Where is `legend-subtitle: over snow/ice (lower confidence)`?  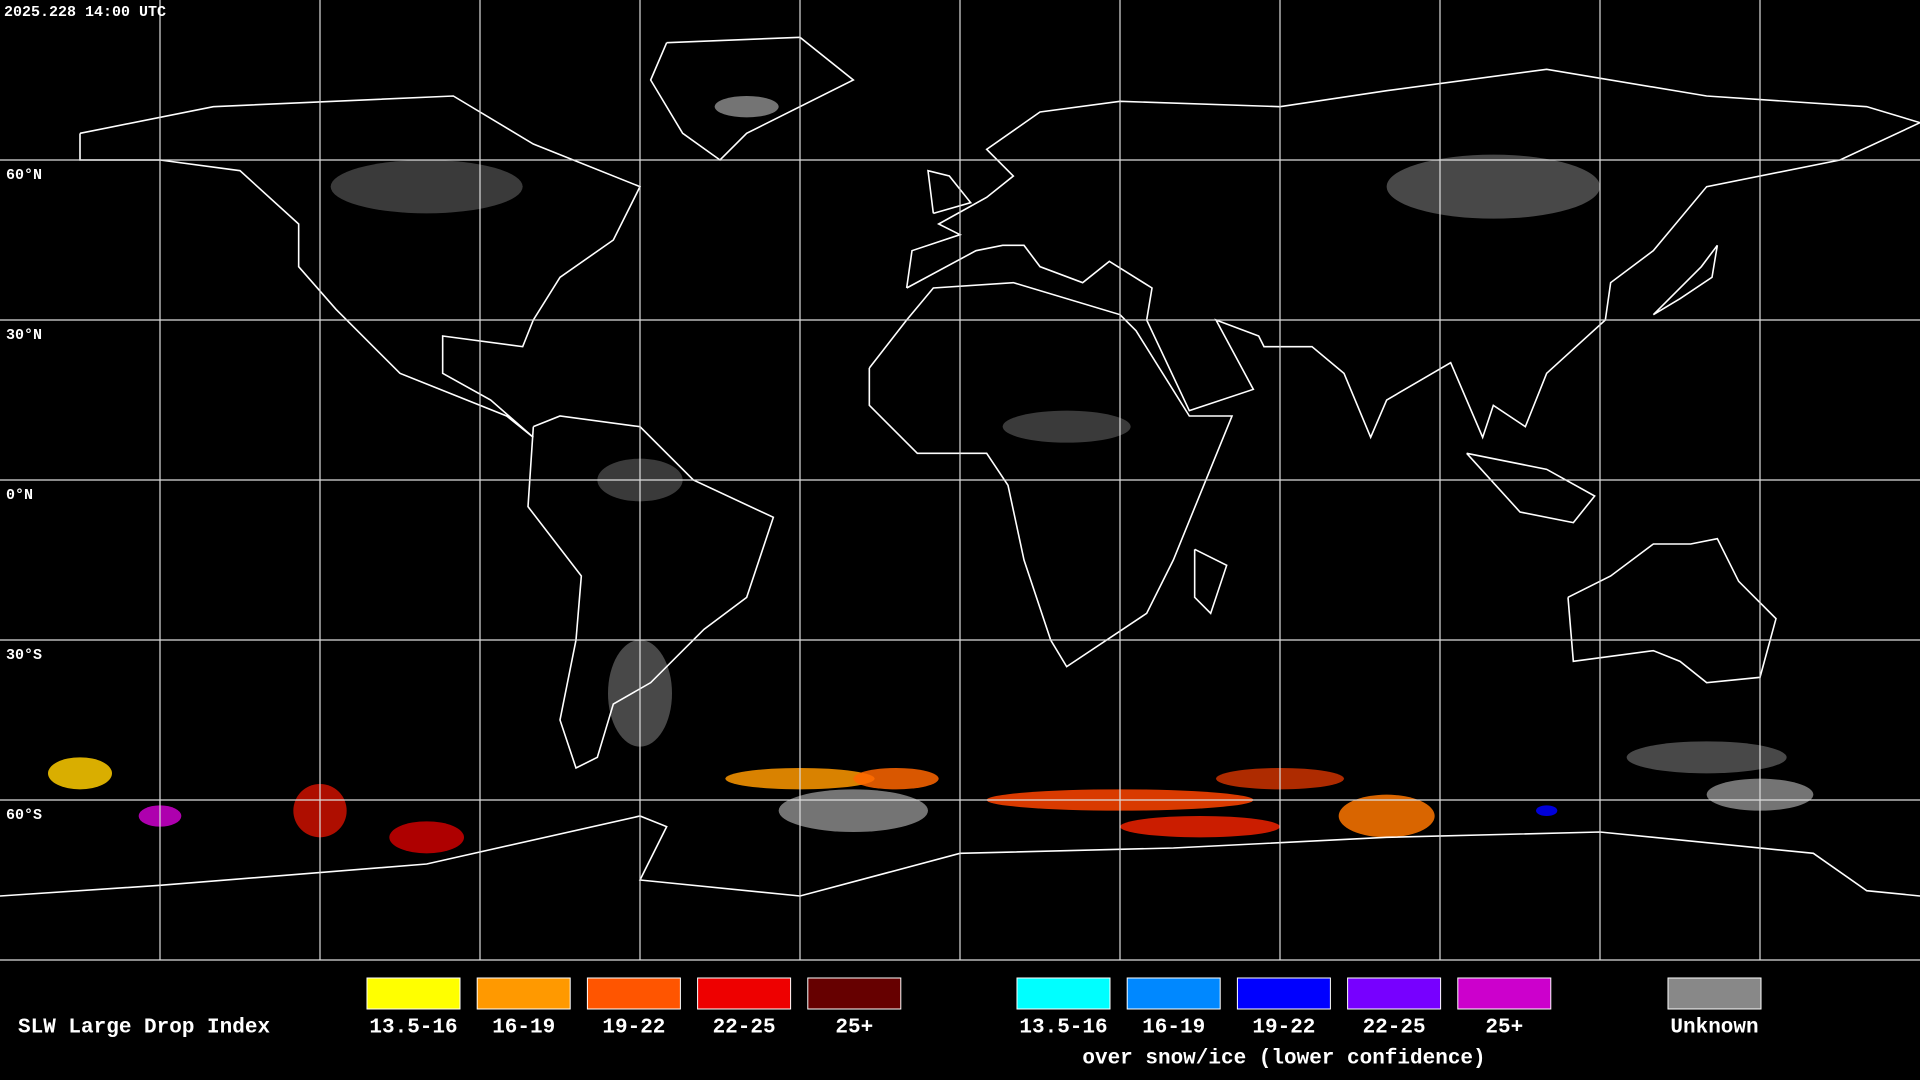 legend-subtitle: over snow/ice (lower confidence) is located at coordinates (1283, 1059).